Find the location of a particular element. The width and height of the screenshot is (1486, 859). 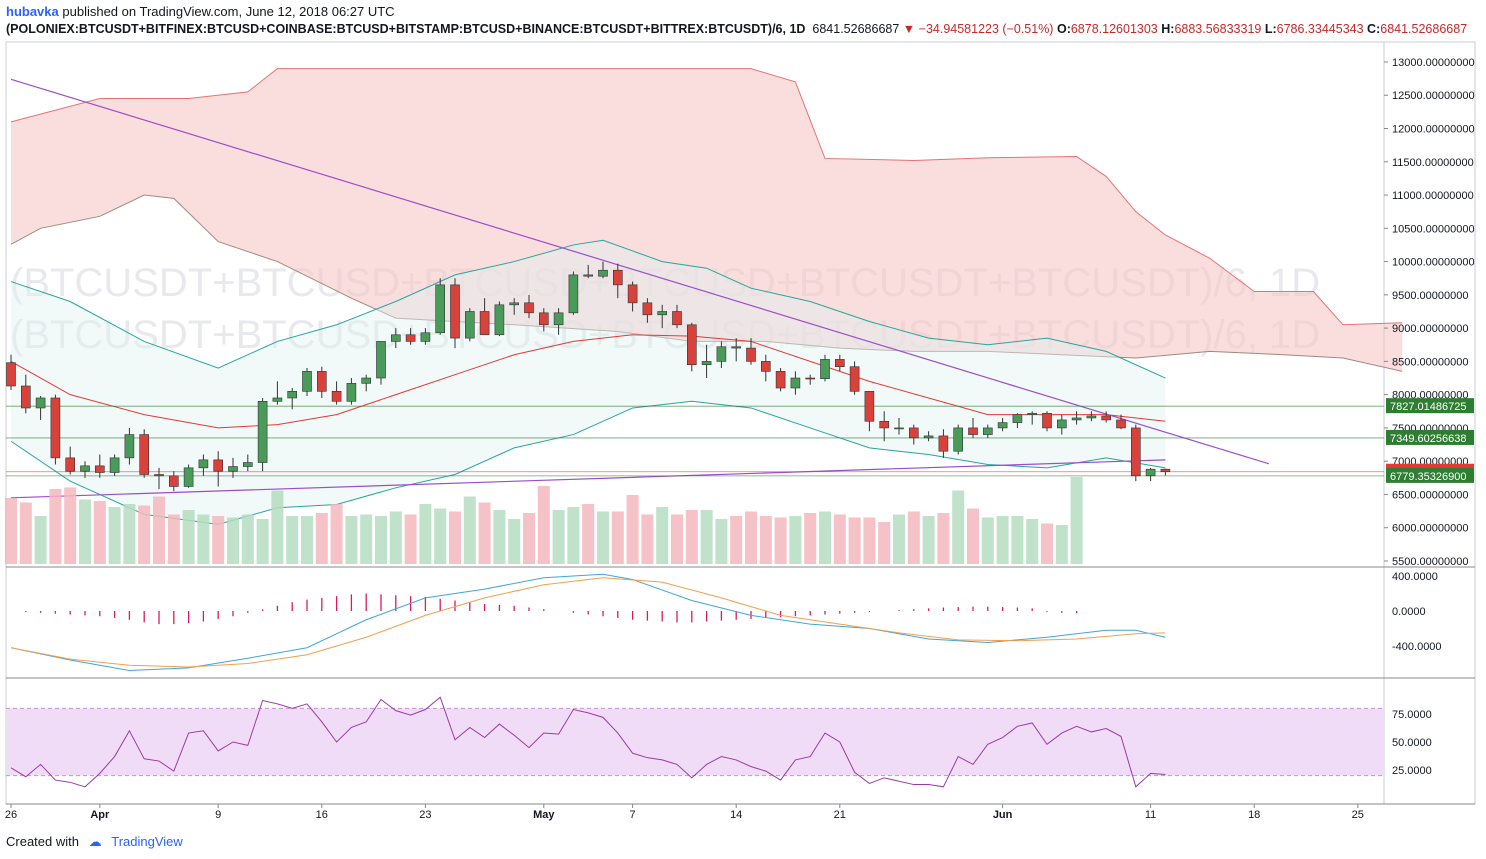

open-value: 6878.12601303 is located at coordinates (1114, 29).